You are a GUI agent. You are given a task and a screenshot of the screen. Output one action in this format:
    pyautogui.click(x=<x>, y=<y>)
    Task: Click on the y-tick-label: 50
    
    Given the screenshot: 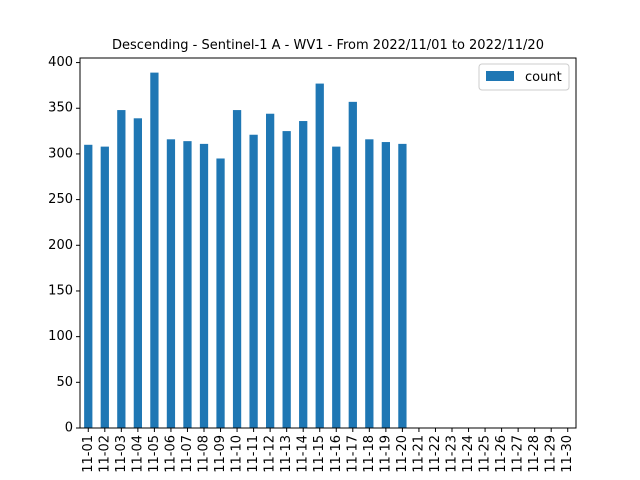 What is the action you would take?
    pyautogui.click(x=64, y=382)
    